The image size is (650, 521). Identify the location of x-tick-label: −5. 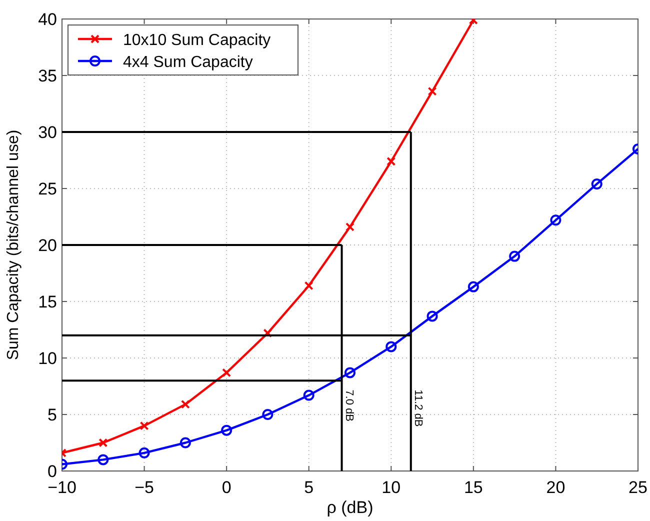
(144, 487).